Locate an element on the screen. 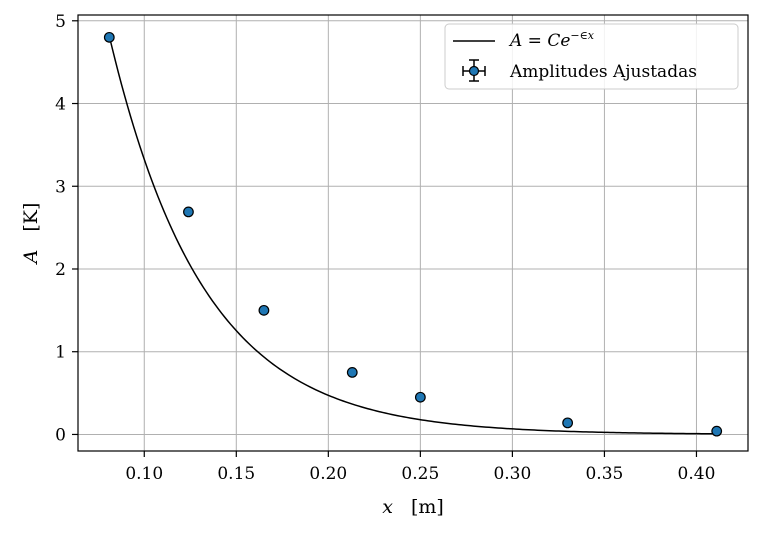  legend-points-label: Amplitudes Ajustadas is located at coordinates (603, 72).